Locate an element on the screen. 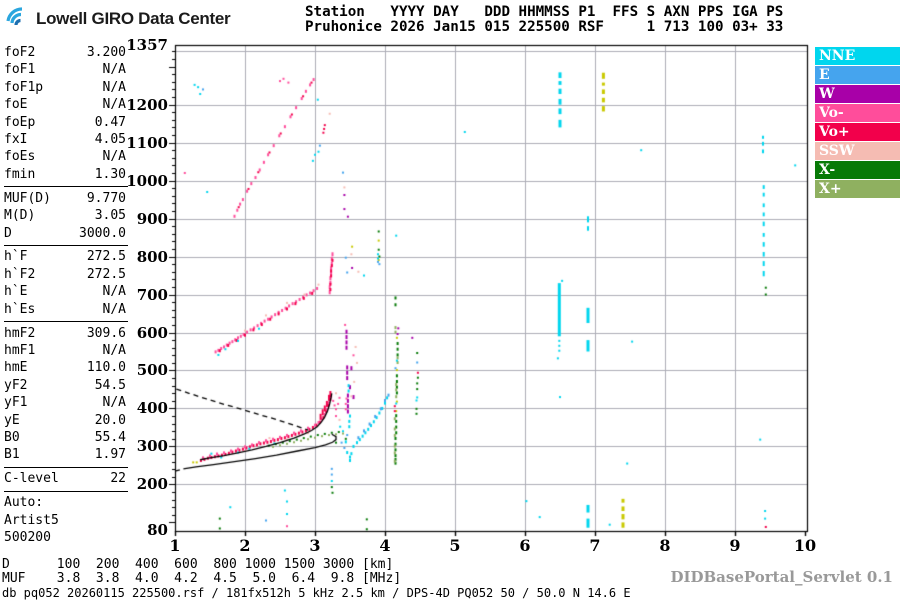 The width and height of the screenshot is (900, 600). param-label: h`F2 is located at coordinates (20, 274).